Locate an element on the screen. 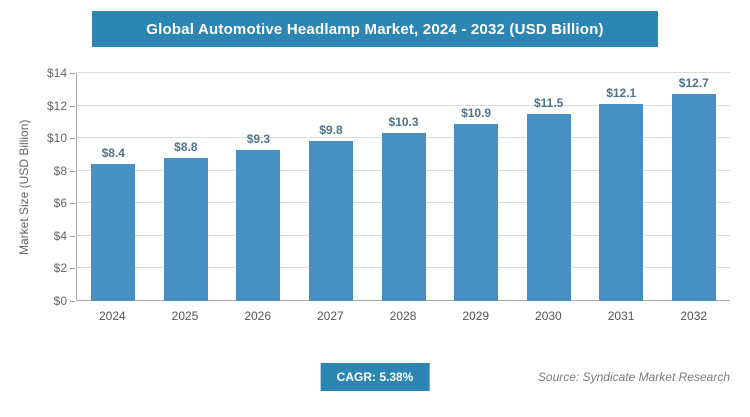 The width and height of the screenshot is (750, 417). bar-value-label: $8.8 is located at coordinates (186, 146).